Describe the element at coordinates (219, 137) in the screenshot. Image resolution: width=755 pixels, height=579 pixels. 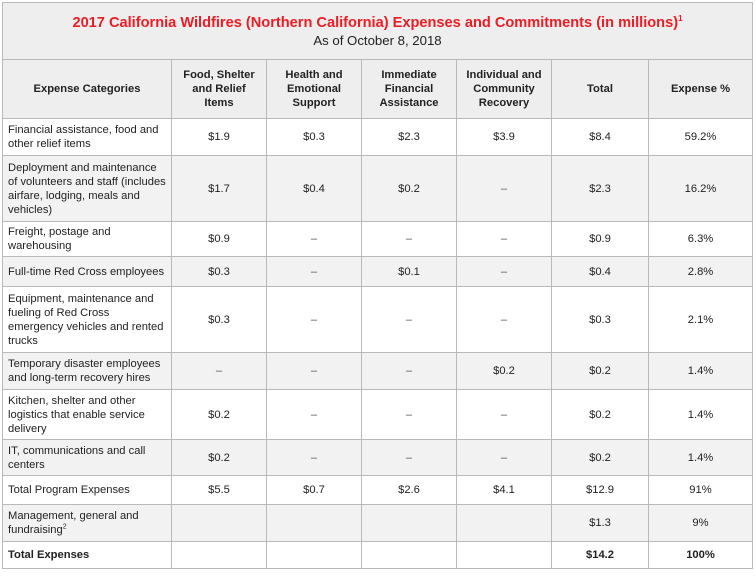
I see `row-value-cell: $1.9` at that location.